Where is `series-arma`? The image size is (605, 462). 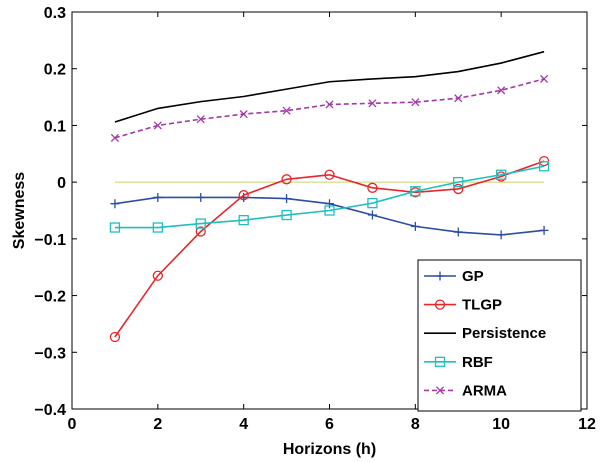
series-arma is located at coordinates (329, 108).